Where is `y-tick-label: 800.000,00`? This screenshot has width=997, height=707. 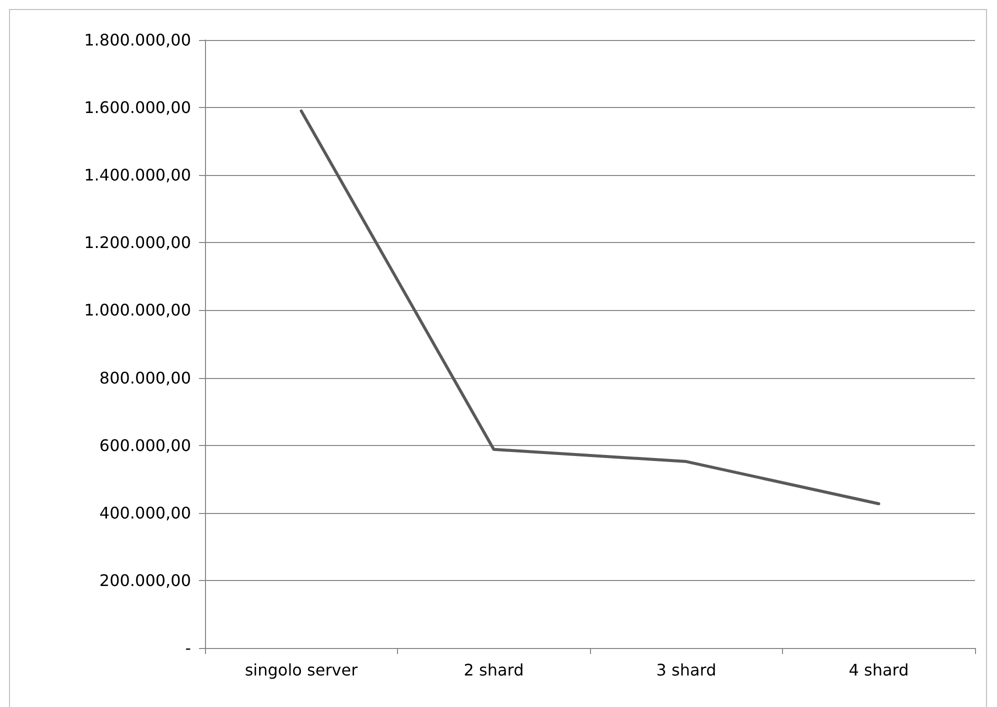
y-tick-label: 800.000,00 is located at coordinates (145, 378).